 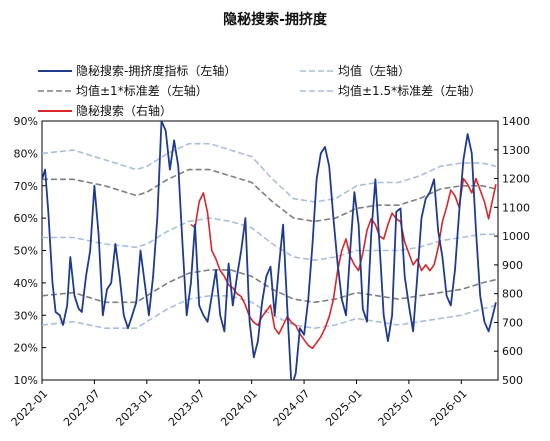 I want to click on x-tick-label: 2026-01, so click(x=449, y=408).